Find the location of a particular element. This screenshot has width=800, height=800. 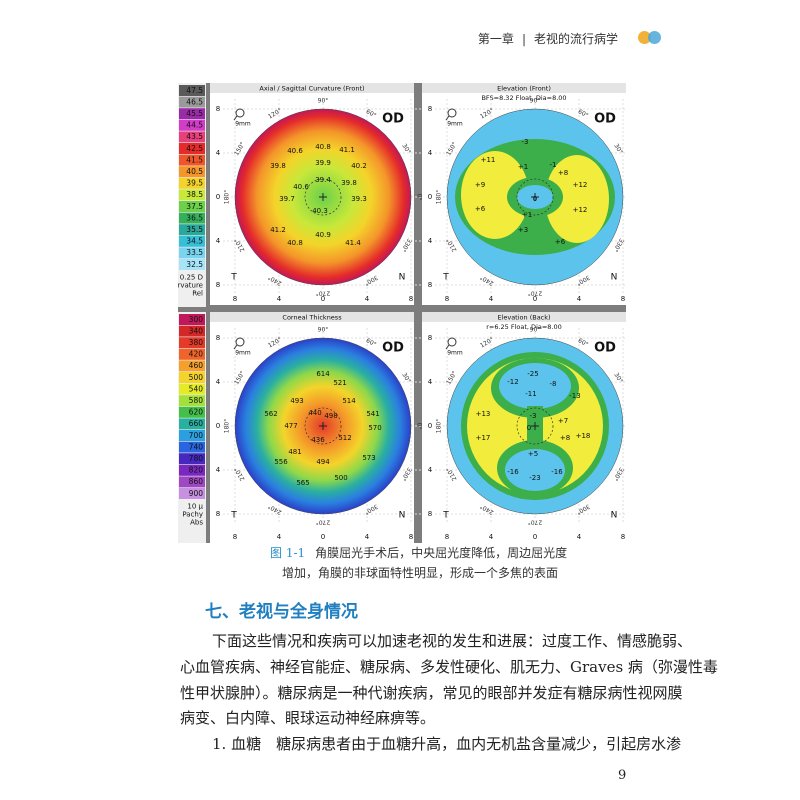

map-value: 514 is located at coordinates (349, 401).